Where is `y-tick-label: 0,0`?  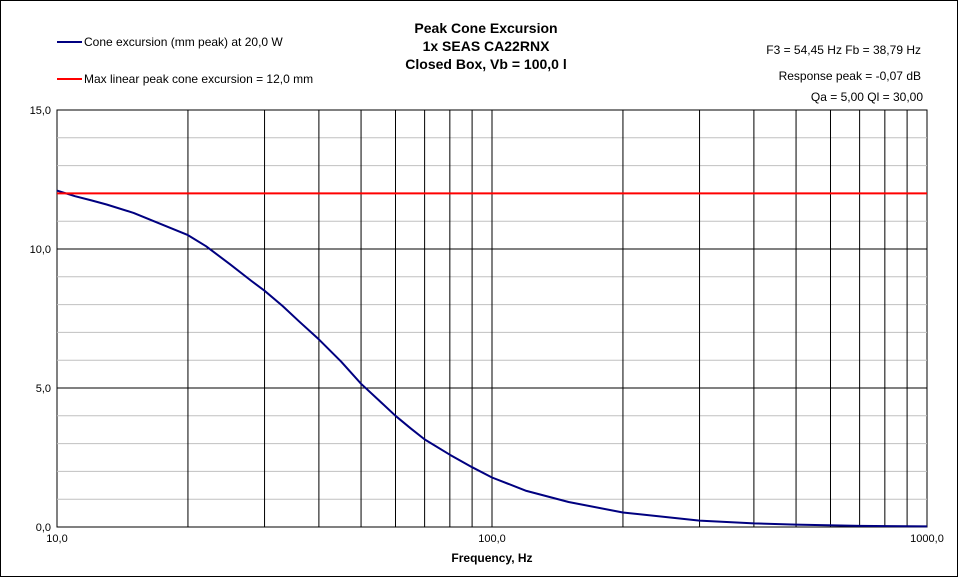 y-tick-label: 0,0 is located at coordinates (43, 528).